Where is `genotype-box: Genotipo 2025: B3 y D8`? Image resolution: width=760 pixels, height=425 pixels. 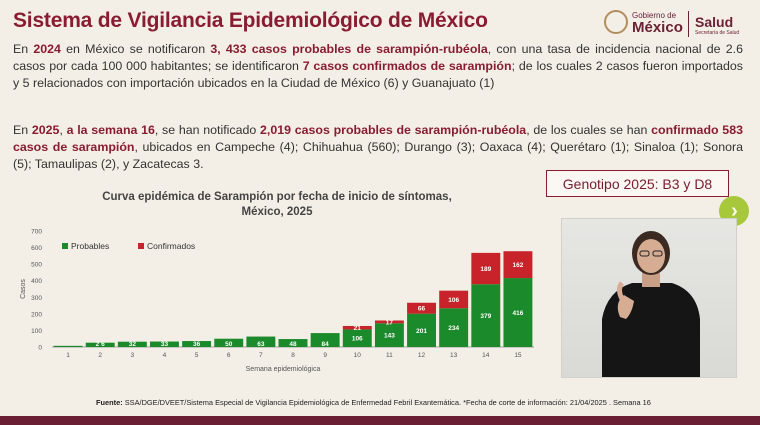 genotype-box: Genotipo 2025: B3 y D8 is located at coordinates (637, 183).